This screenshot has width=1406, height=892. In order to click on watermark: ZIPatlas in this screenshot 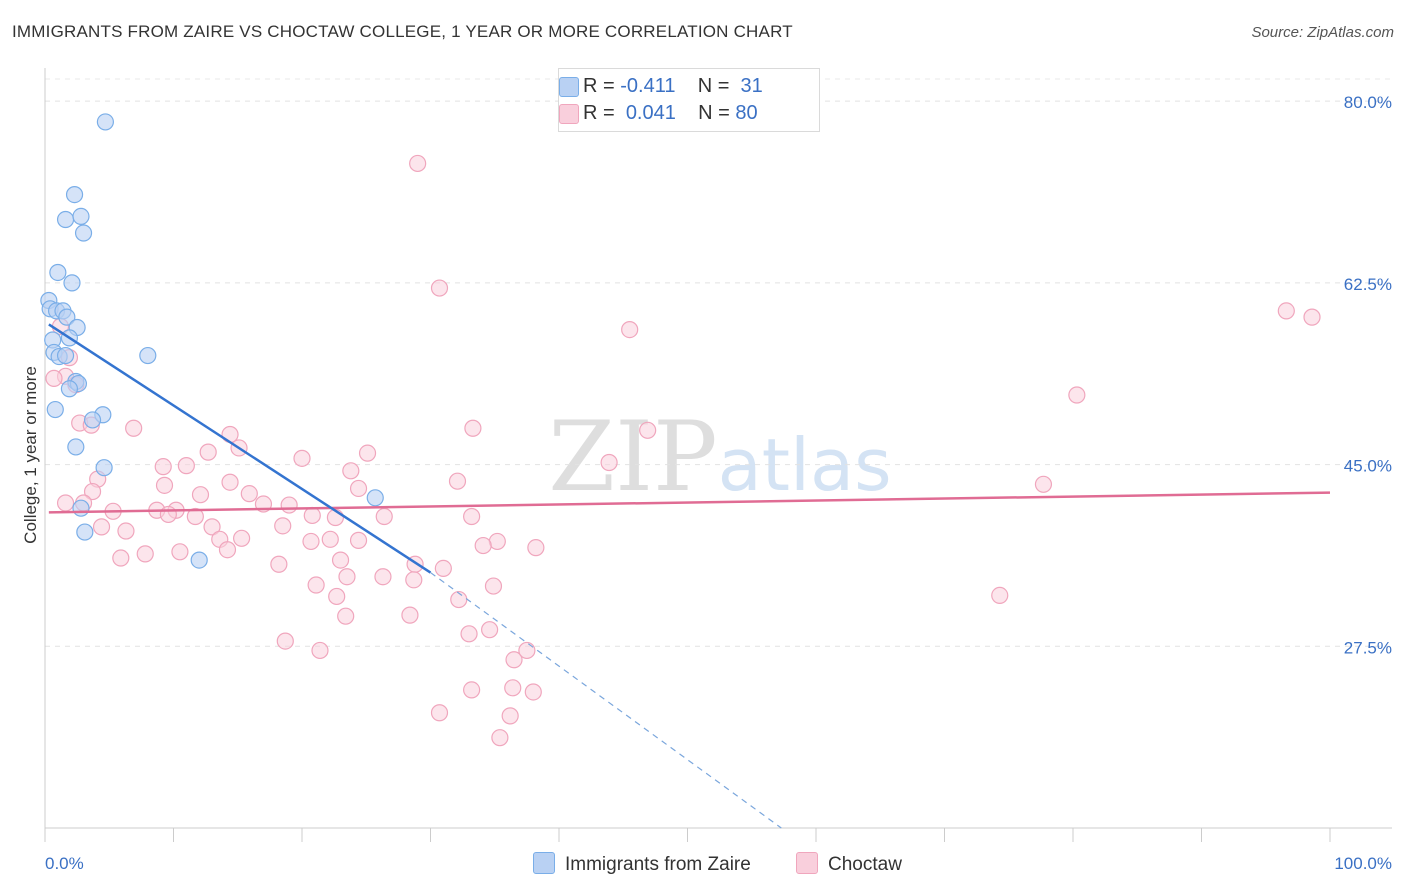, I will do `click(719, 457)`.